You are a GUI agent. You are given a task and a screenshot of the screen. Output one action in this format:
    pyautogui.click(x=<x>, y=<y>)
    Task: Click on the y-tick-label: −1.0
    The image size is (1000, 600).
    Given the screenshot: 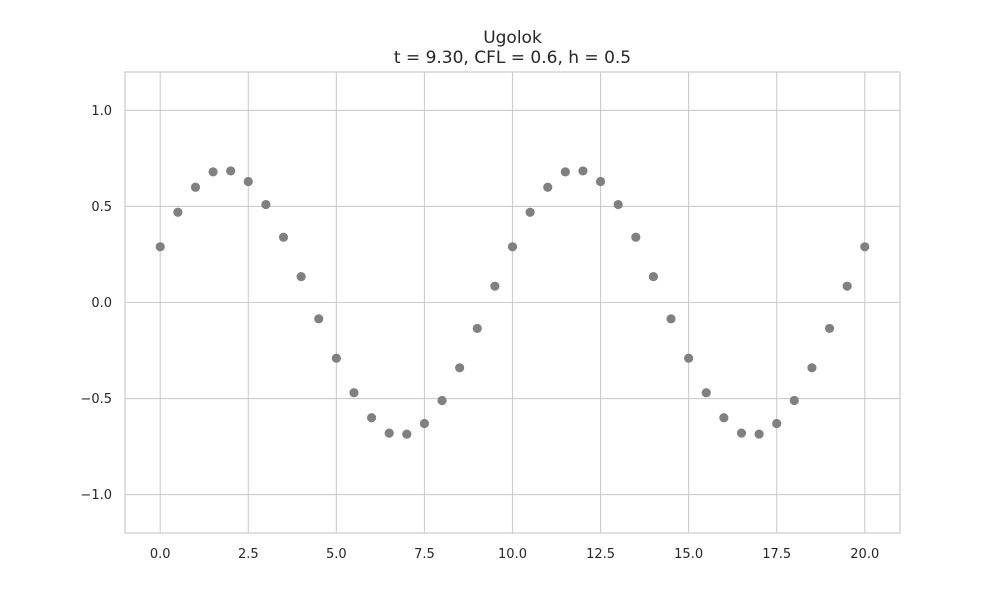 What is the action you would take?
    pyautogui.click(x=96, y=495)
    